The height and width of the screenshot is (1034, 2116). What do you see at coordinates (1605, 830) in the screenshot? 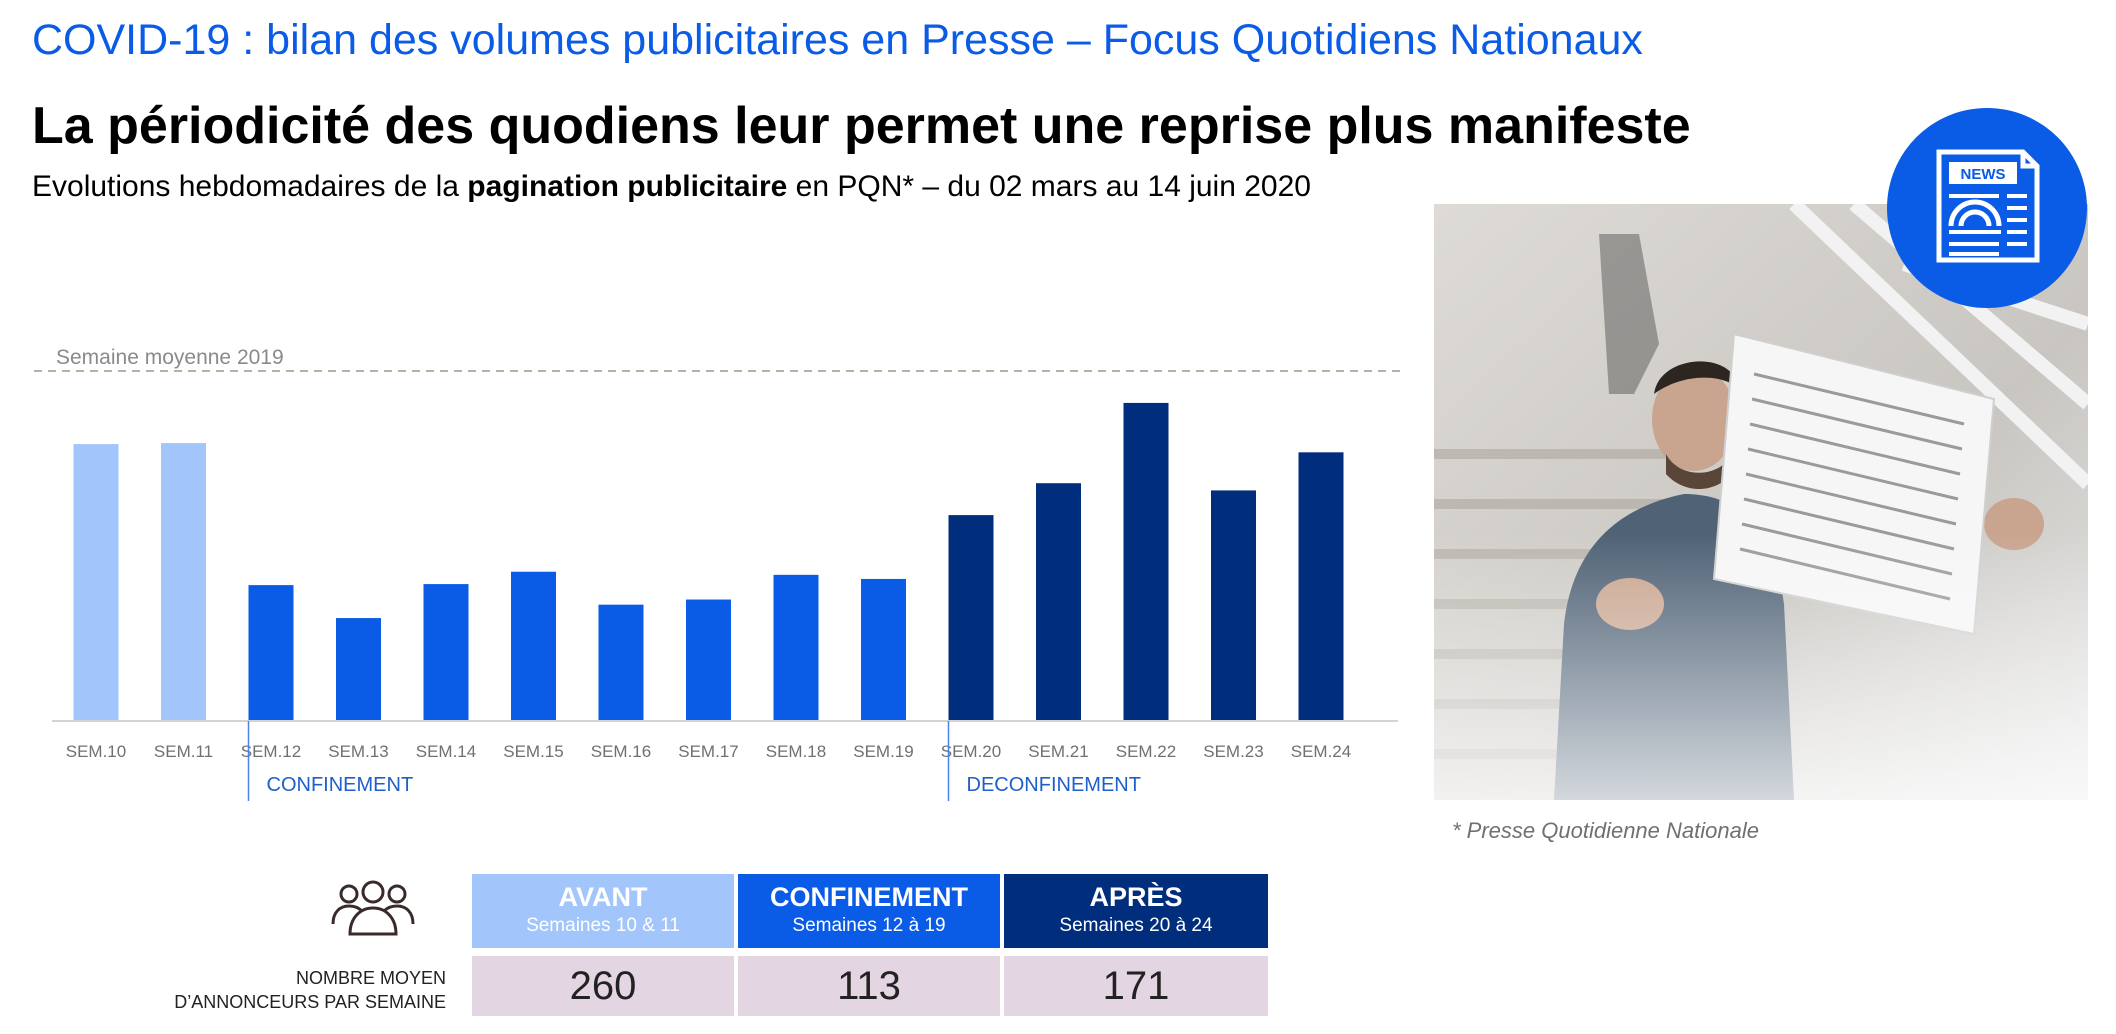
I see `footnote: * Presse Quotidienne Nationale` at bounding box center [1605, 830].